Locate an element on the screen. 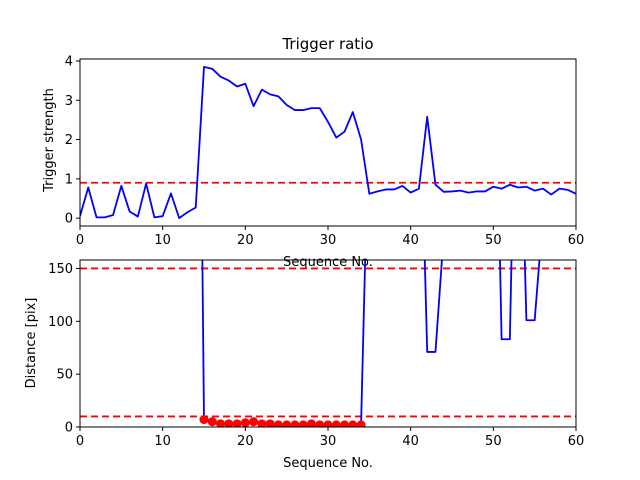  y-tick-label: 100 is located at coordinates (60, 322).